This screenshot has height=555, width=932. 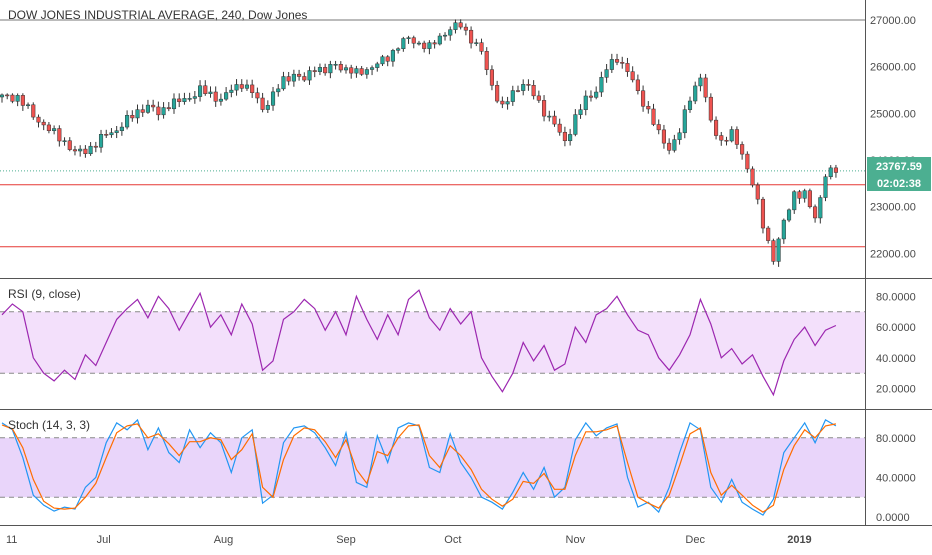 I want to click on rsi-tick-label: 20.0000, so click(x=896, y=390).